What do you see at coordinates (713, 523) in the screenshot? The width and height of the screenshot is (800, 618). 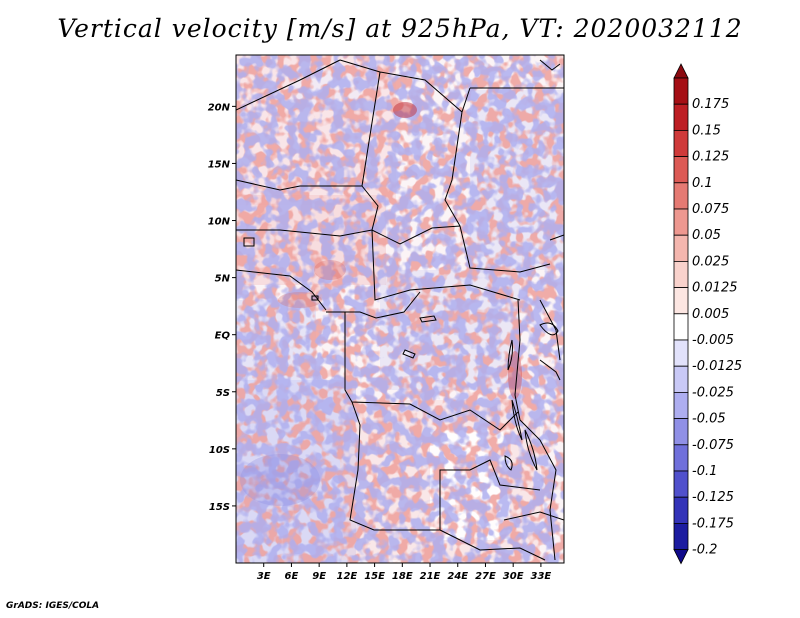 I see `colorbar-label: -0.175` at bounding box center [713, 523].